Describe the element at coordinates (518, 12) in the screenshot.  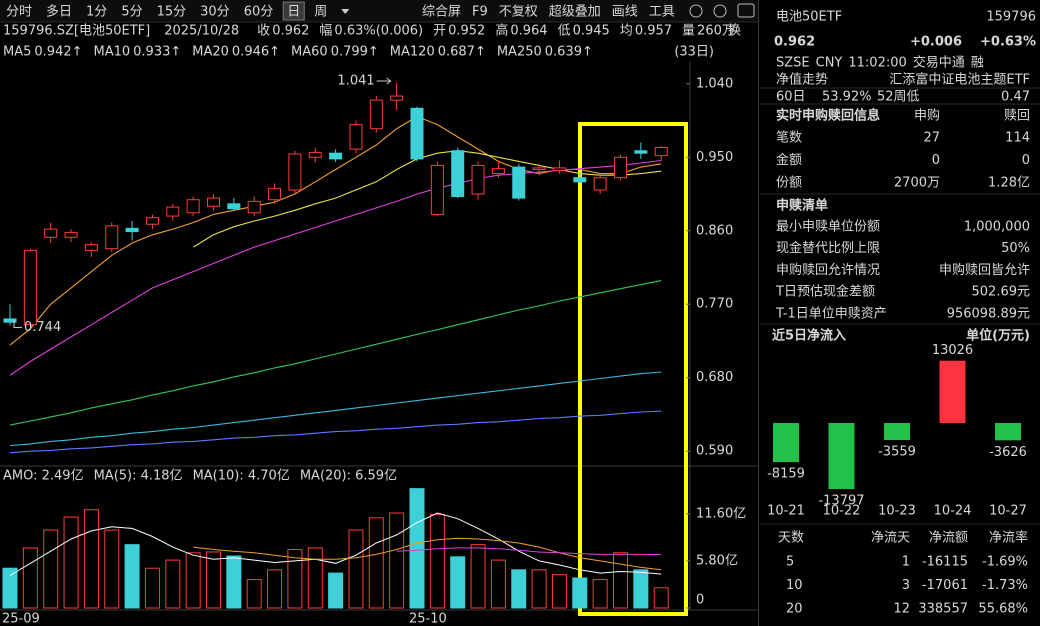
I see `tool: 不复权` at that location.